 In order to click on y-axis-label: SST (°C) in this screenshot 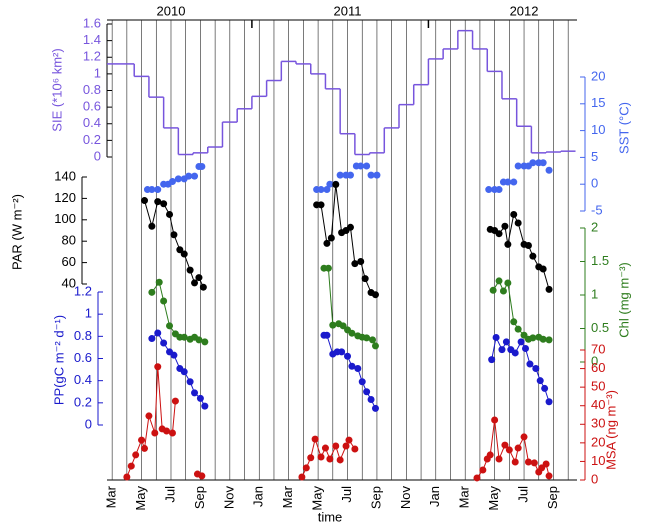, I will do `click(623, 128)`.